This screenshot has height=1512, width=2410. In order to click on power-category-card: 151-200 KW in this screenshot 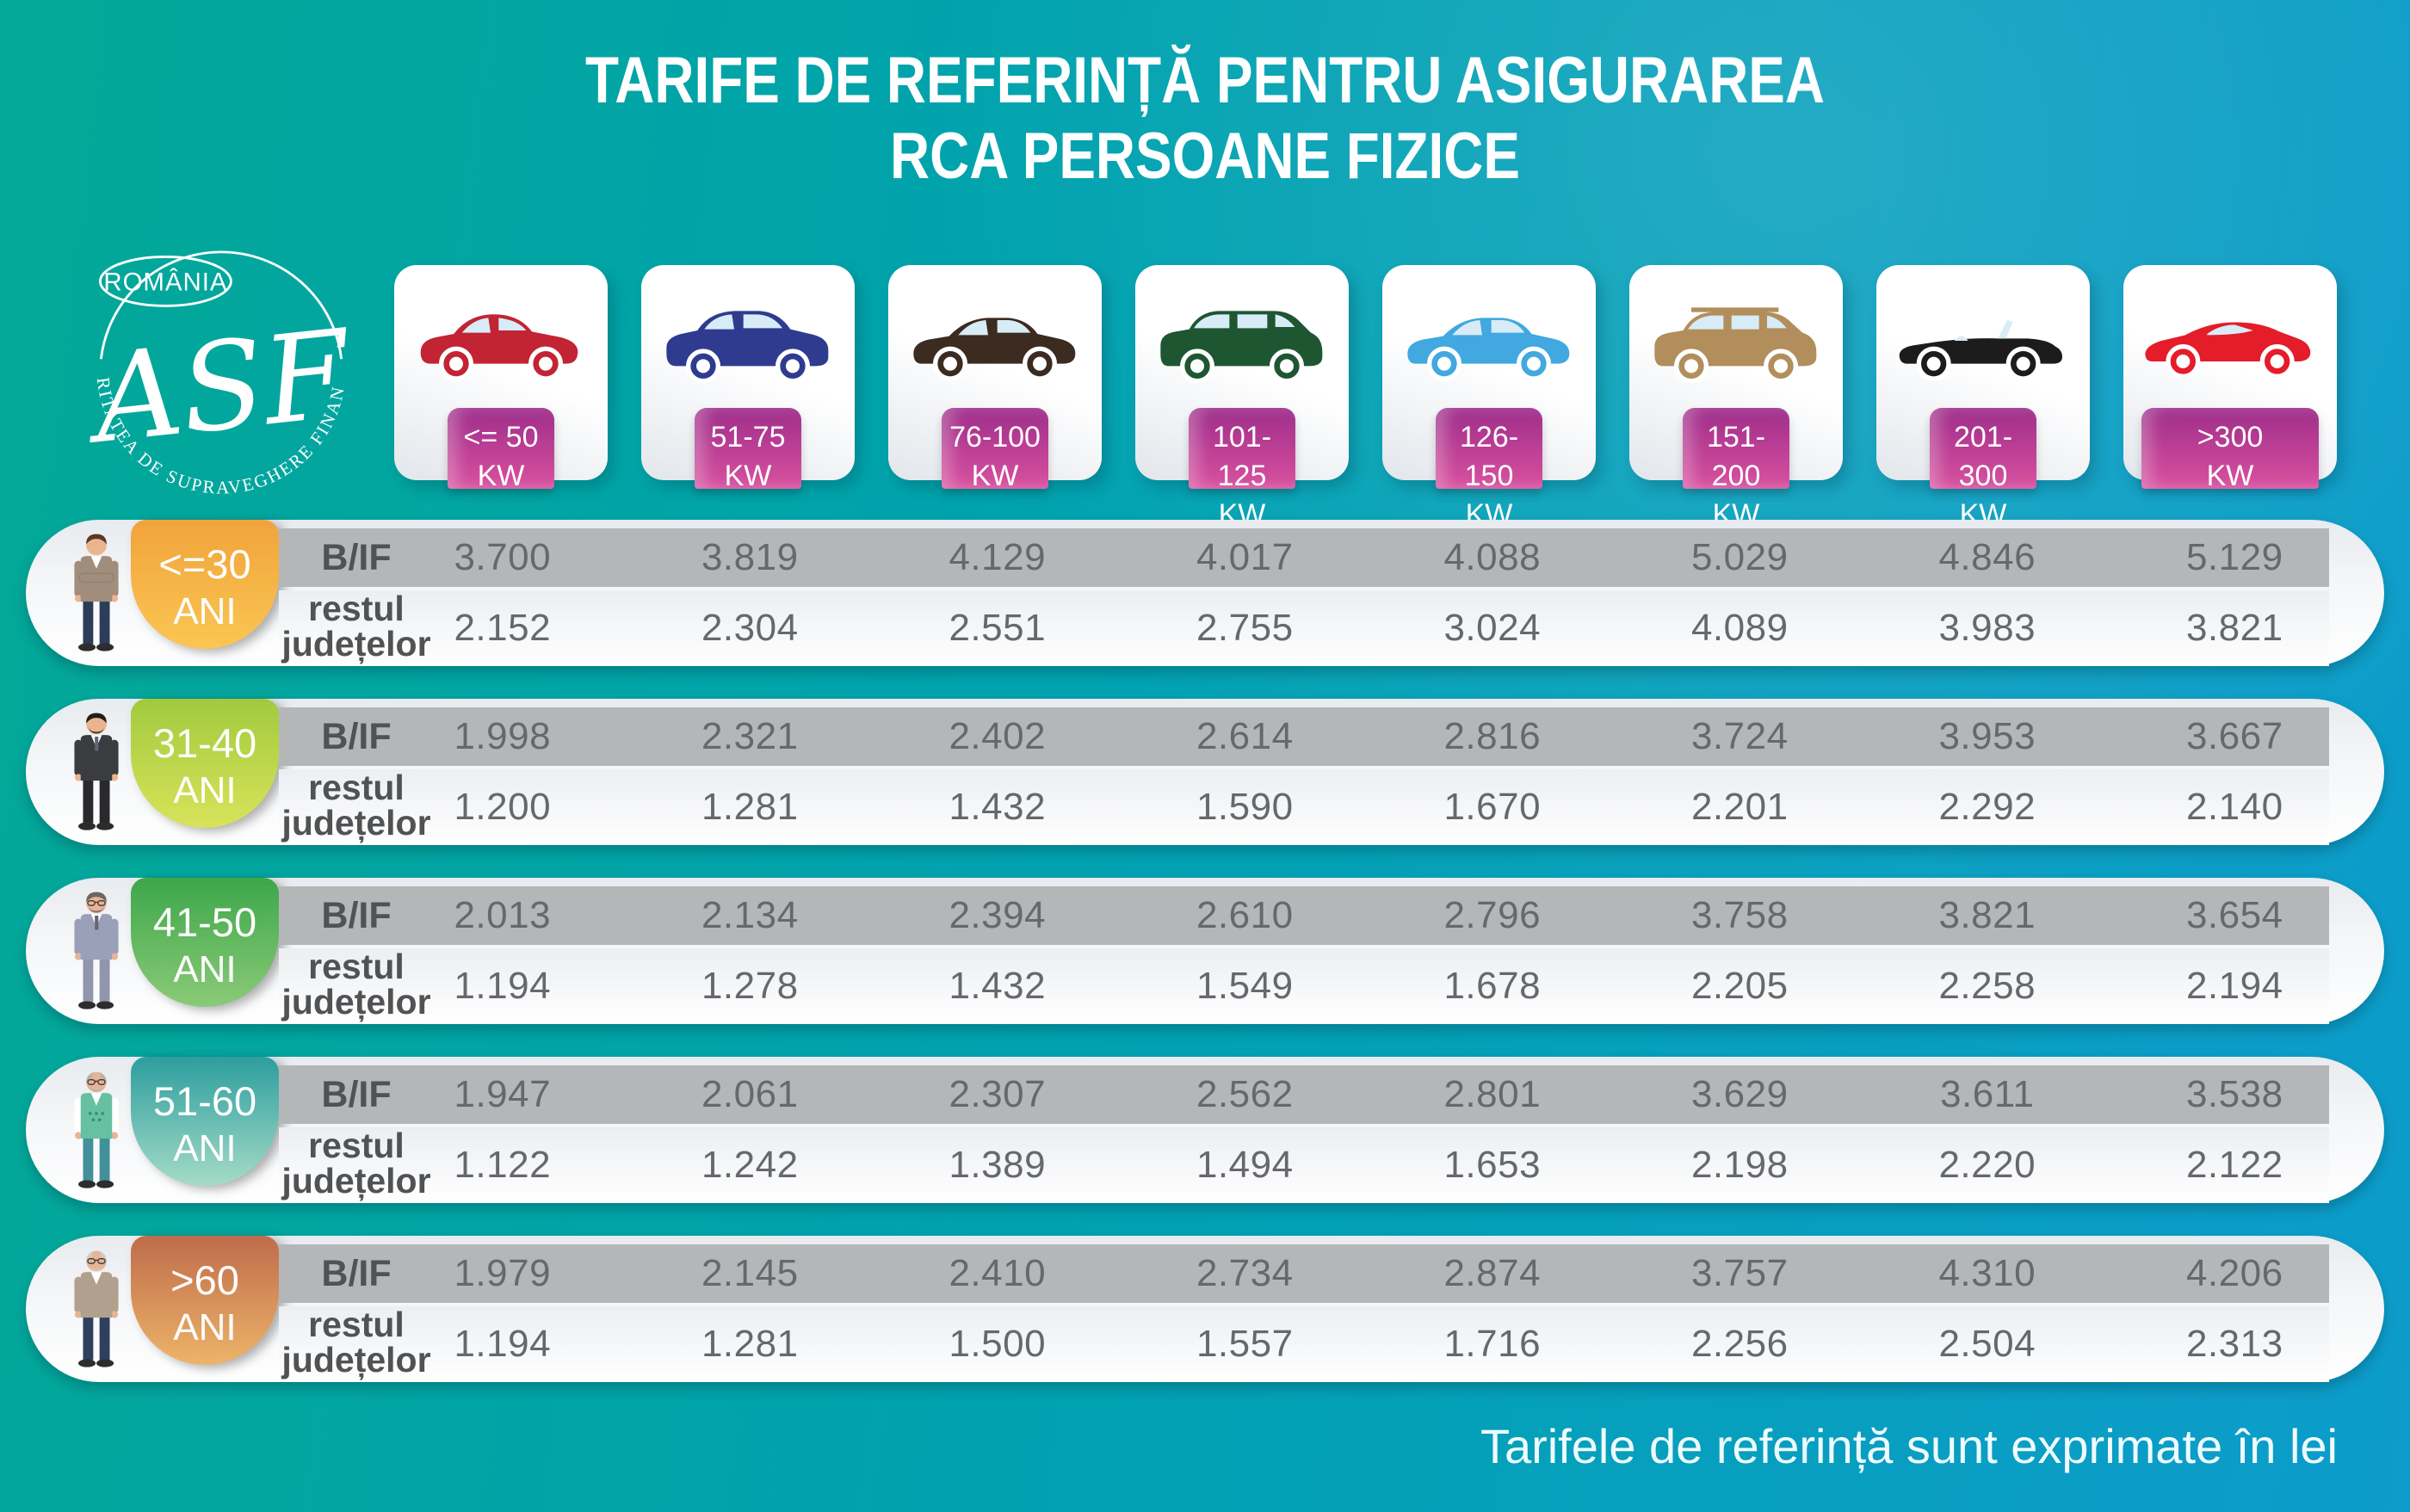, I will do `click(1736, 398)`.